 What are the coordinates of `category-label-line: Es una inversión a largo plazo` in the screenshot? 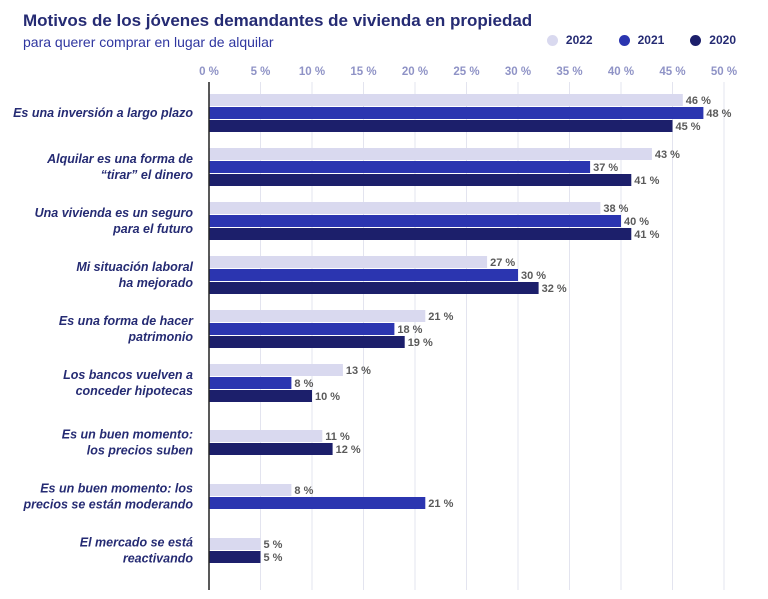 It's located at (103, 113).